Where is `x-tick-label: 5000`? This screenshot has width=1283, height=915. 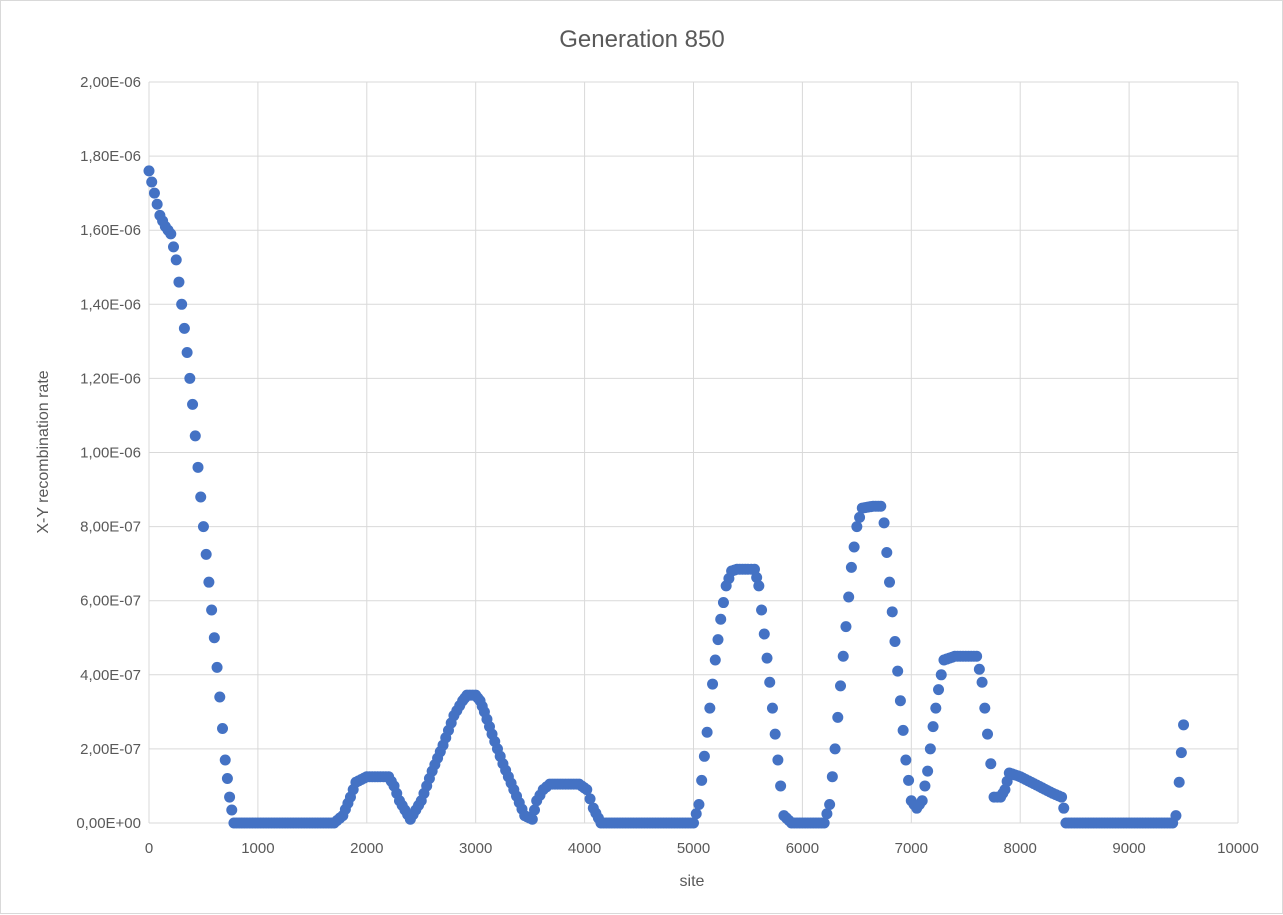
x-tick-label: 5000 is located at coordinates (693, 848).